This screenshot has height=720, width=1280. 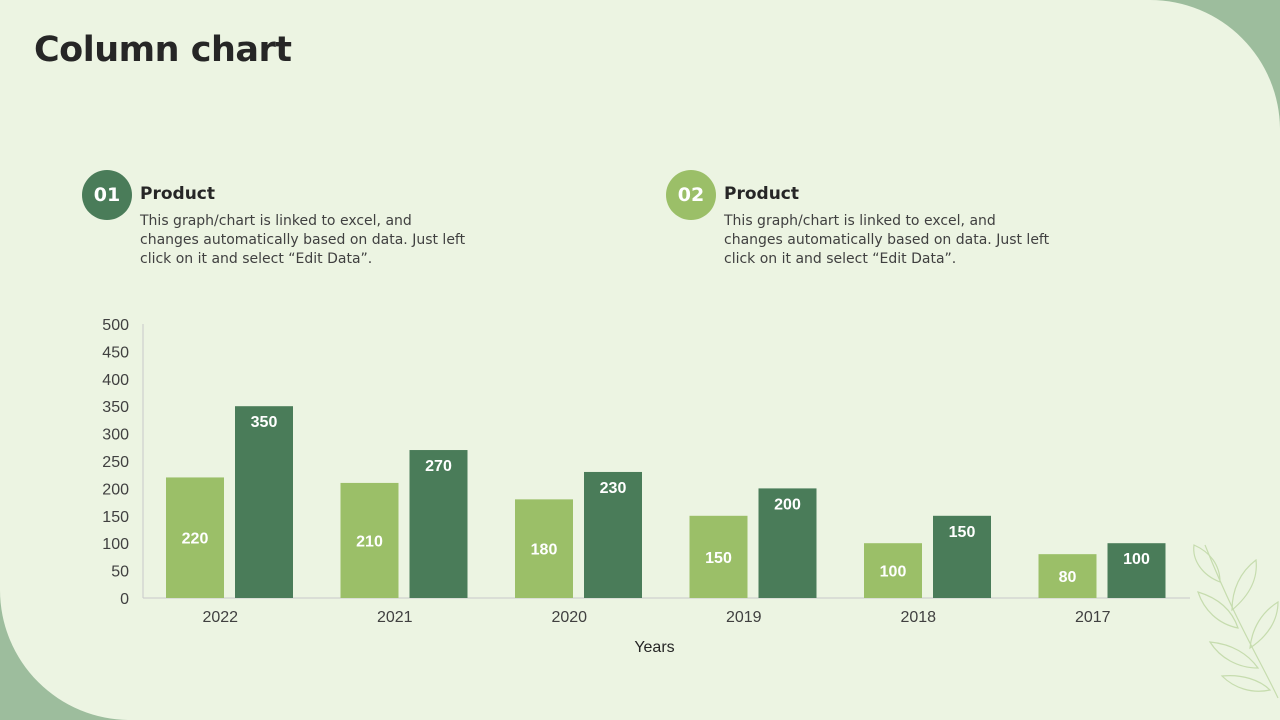 I want to click on data-label: 270, so click(x=438, y=466).